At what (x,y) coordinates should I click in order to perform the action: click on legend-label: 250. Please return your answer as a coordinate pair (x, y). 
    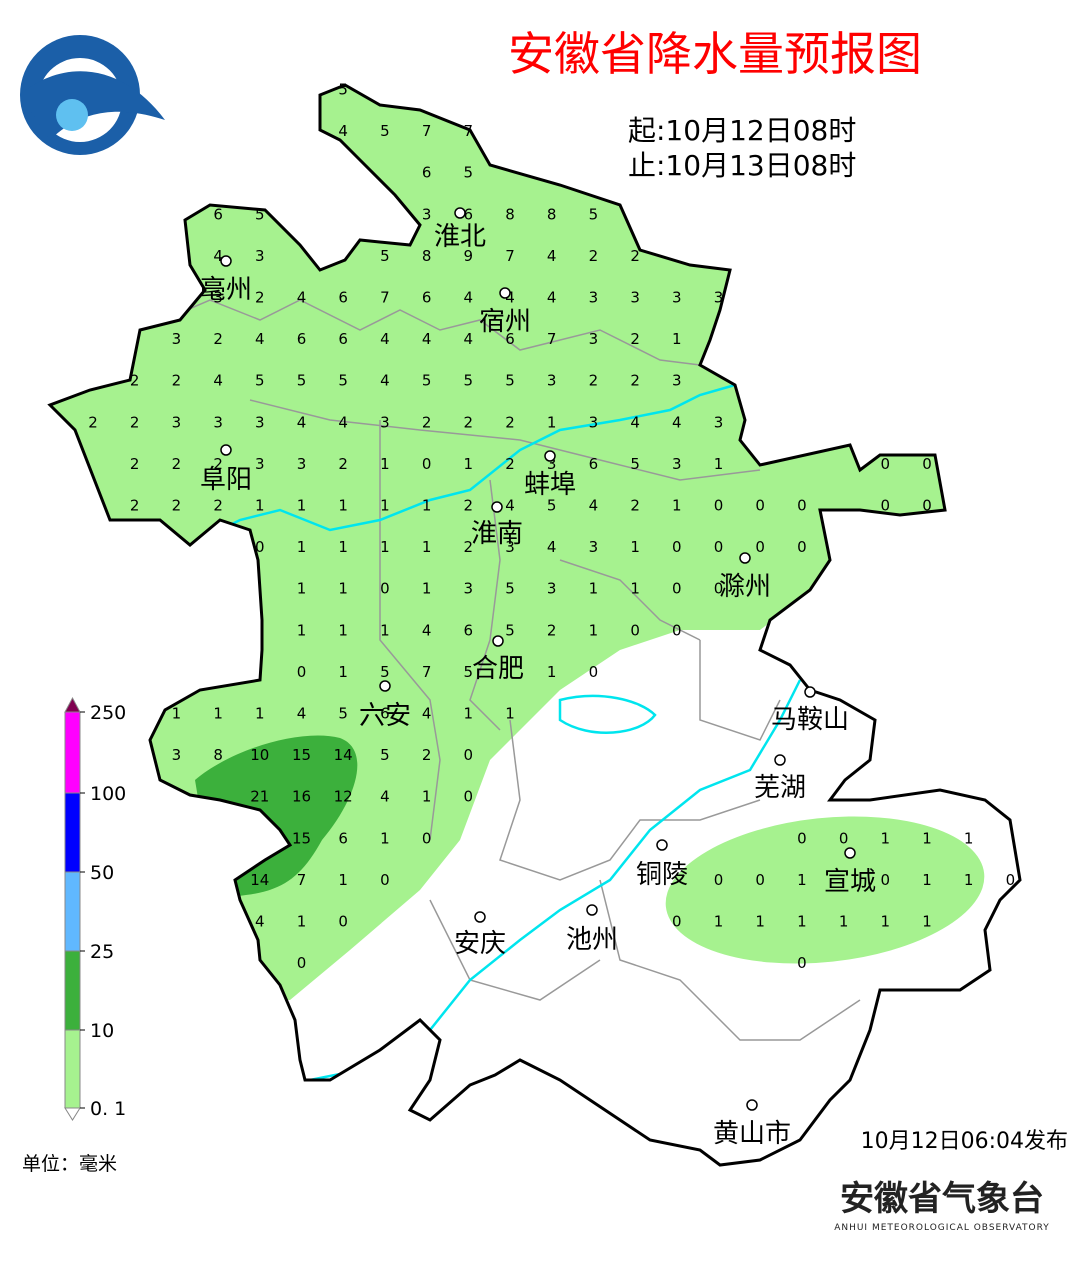
    Looking at the image, I should click on (108, 713).